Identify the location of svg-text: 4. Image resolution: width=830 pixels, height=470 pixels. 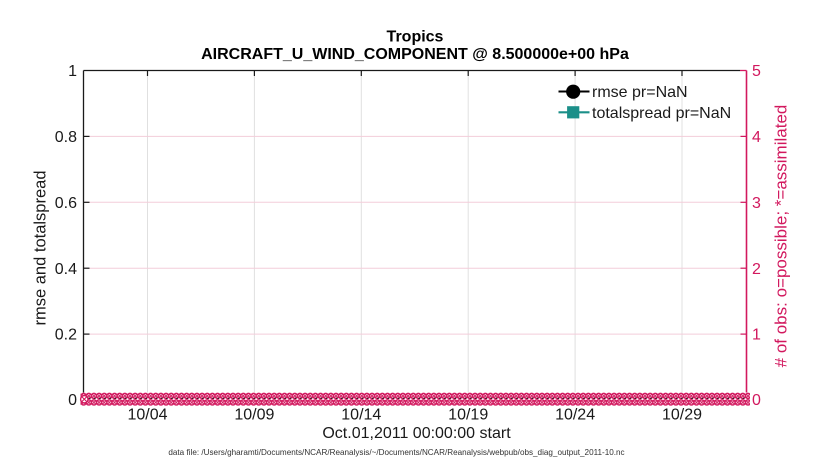
(756, 137).